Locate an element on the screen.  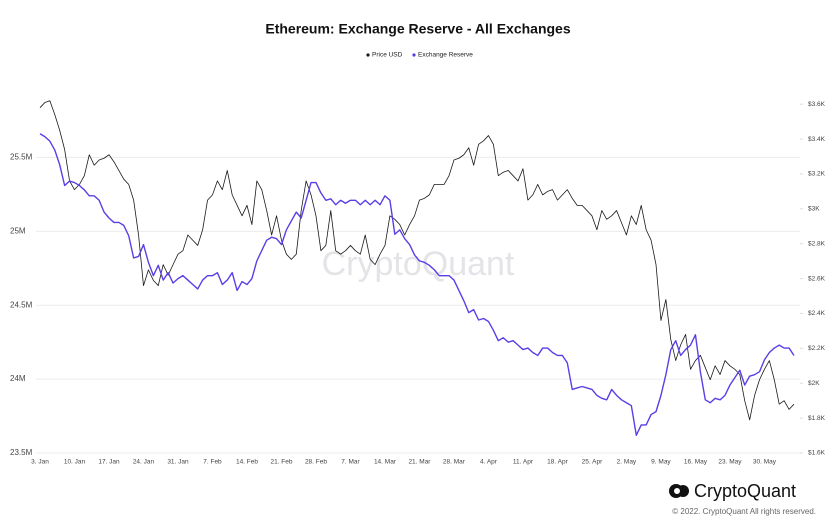
y-tick-label: 25.5M is located at coordinates (21, 157).